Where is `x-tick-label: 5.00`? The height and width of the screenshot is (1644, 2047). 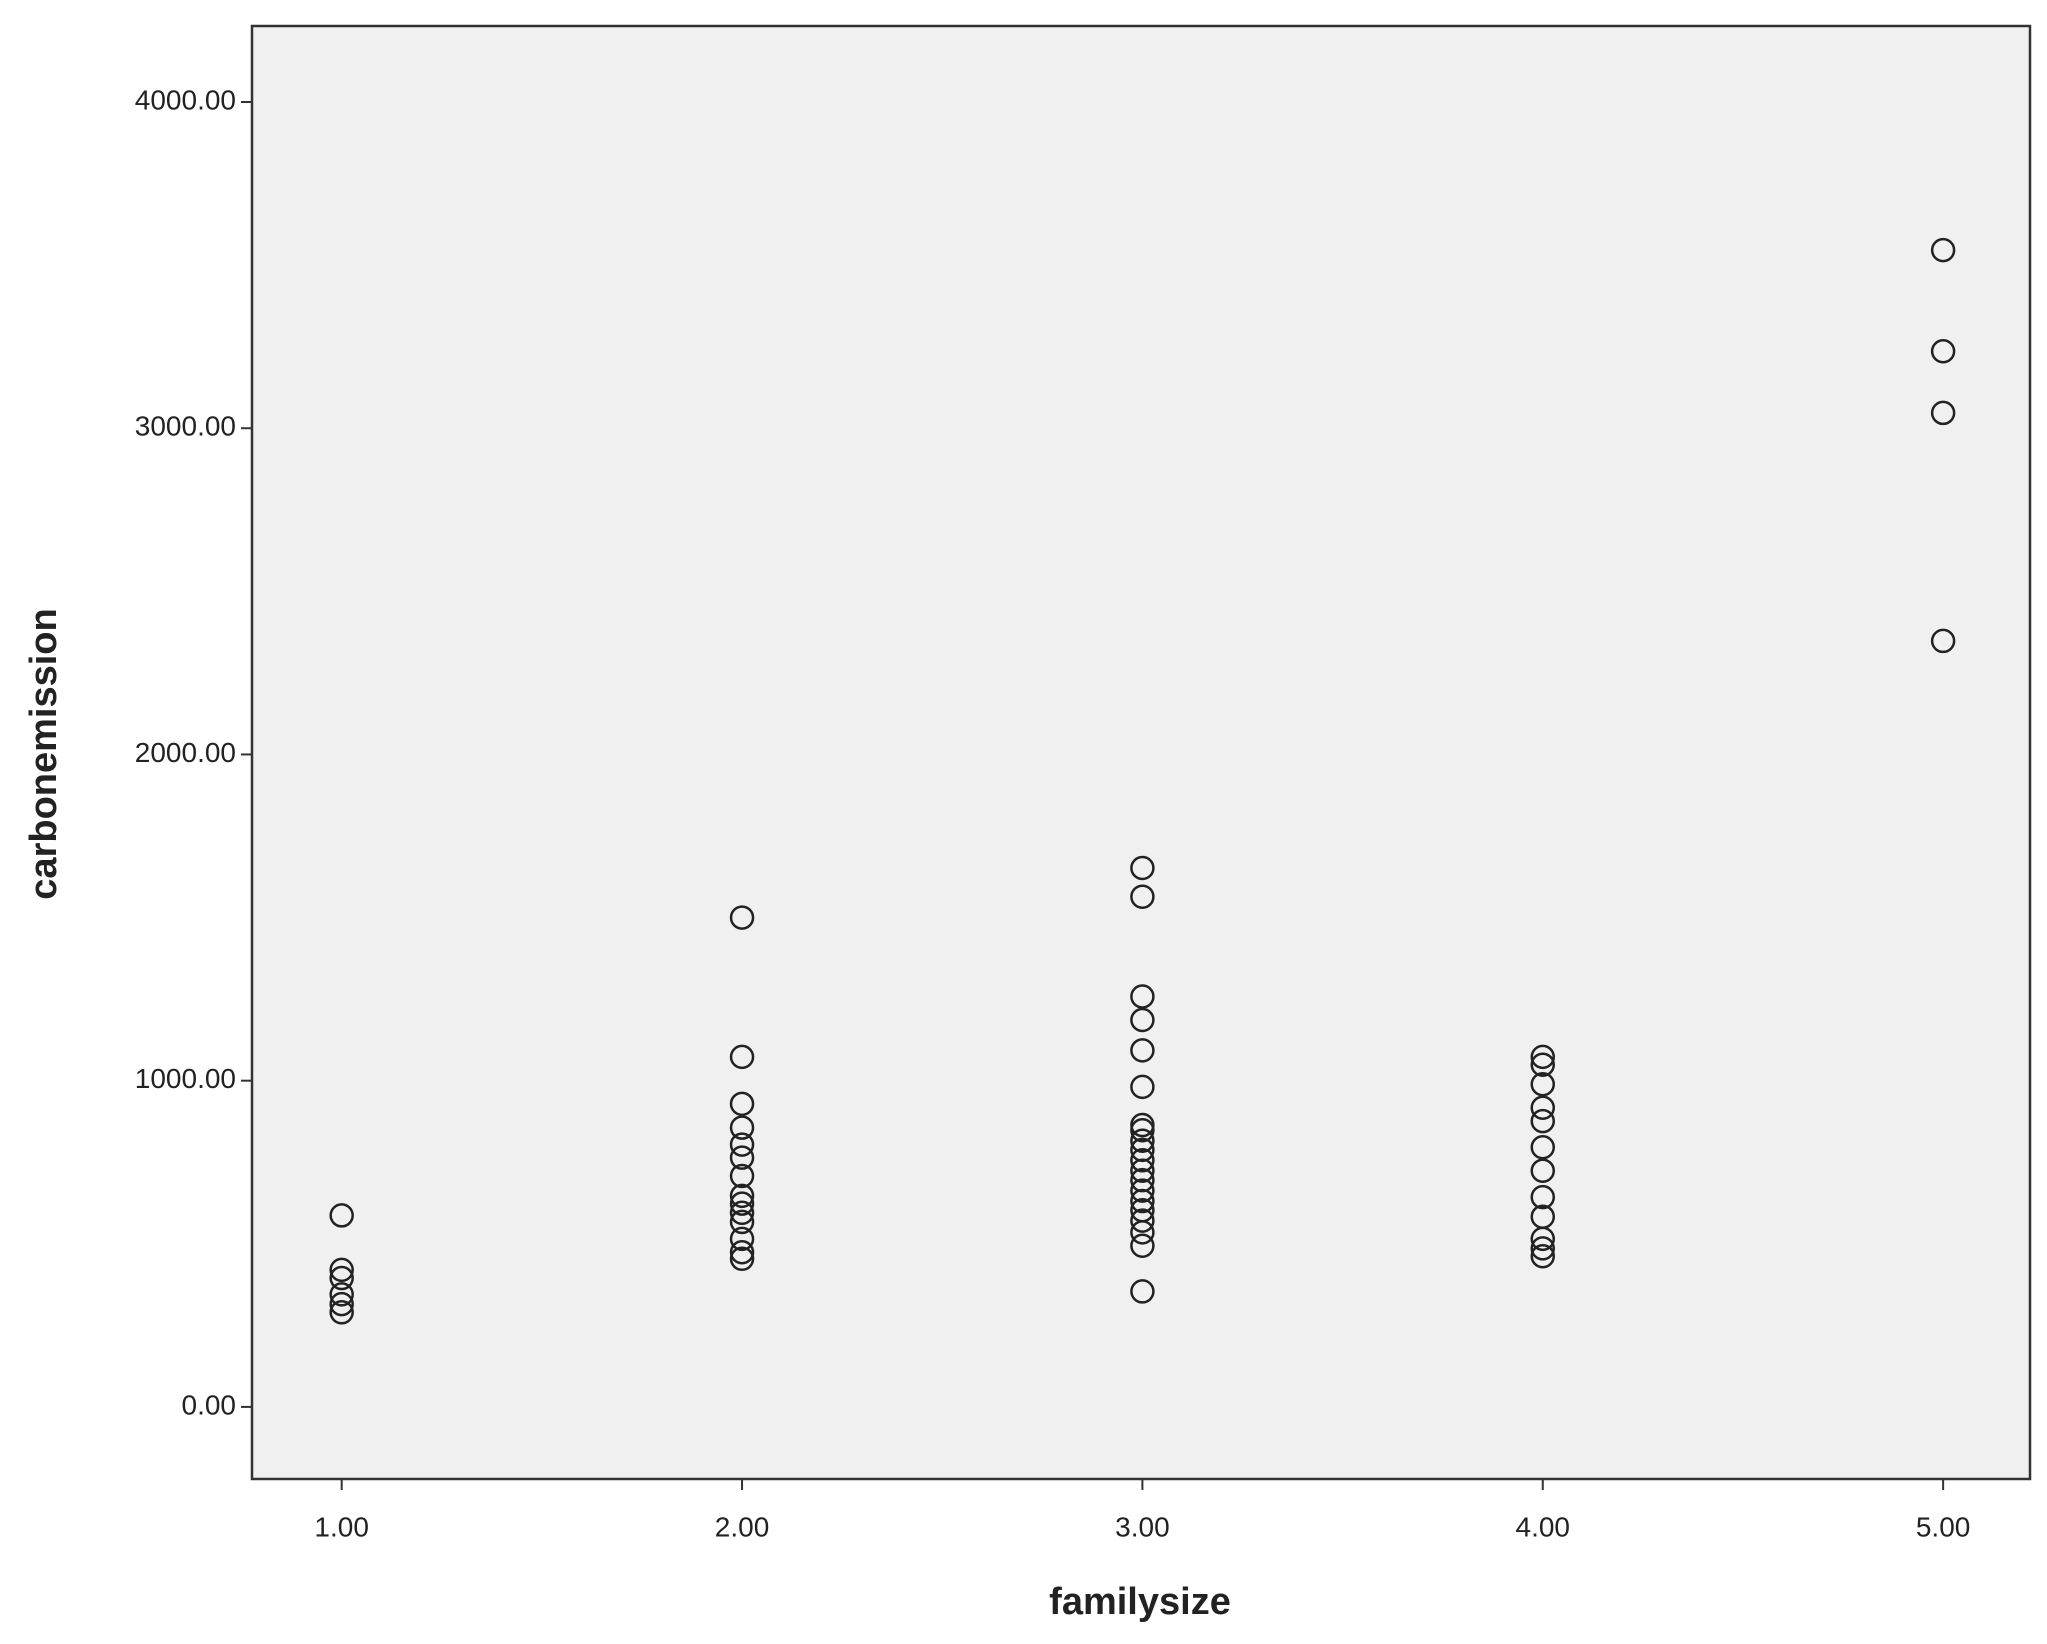 x-tick-label: 5.00 is located at coordinates (1943, 1526).